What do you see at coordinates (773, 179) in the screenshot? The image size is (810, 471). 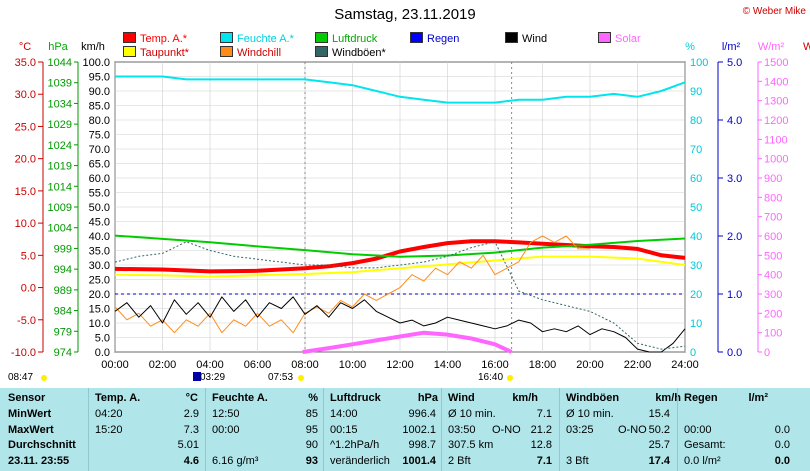 I see `y-tick-solar: 900` at bounding box center [773, 179].